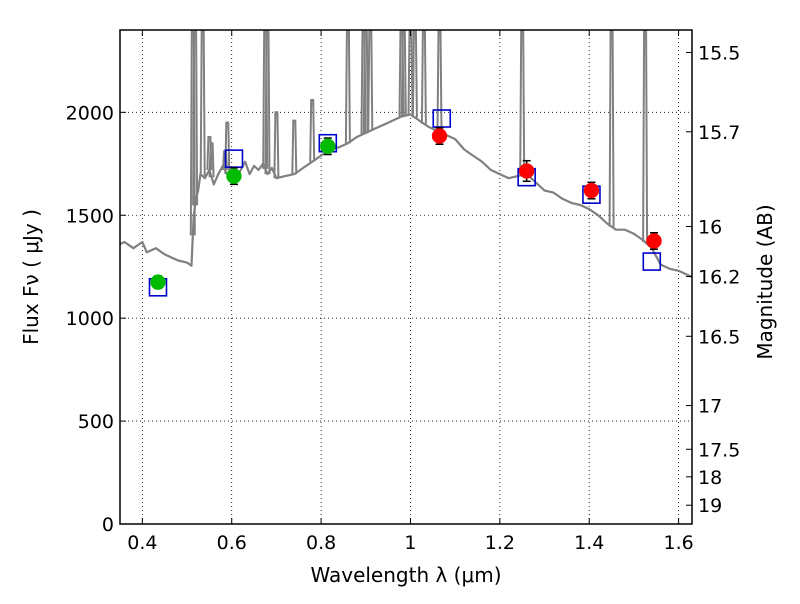 This screenshot has height=604, width=800. I want to click on y2-axis-label: Magnitude (AB), so click(765, 281).